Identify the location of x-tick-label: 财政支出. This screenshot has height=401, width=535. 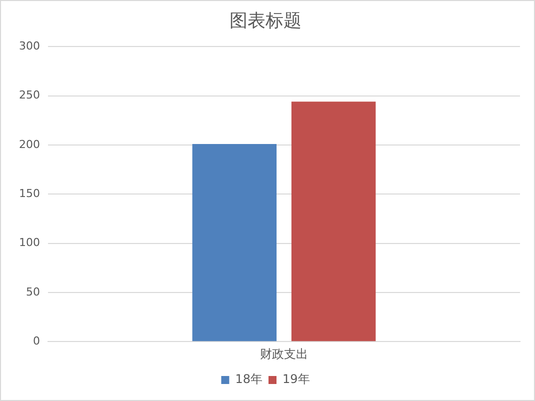
(284, 353).